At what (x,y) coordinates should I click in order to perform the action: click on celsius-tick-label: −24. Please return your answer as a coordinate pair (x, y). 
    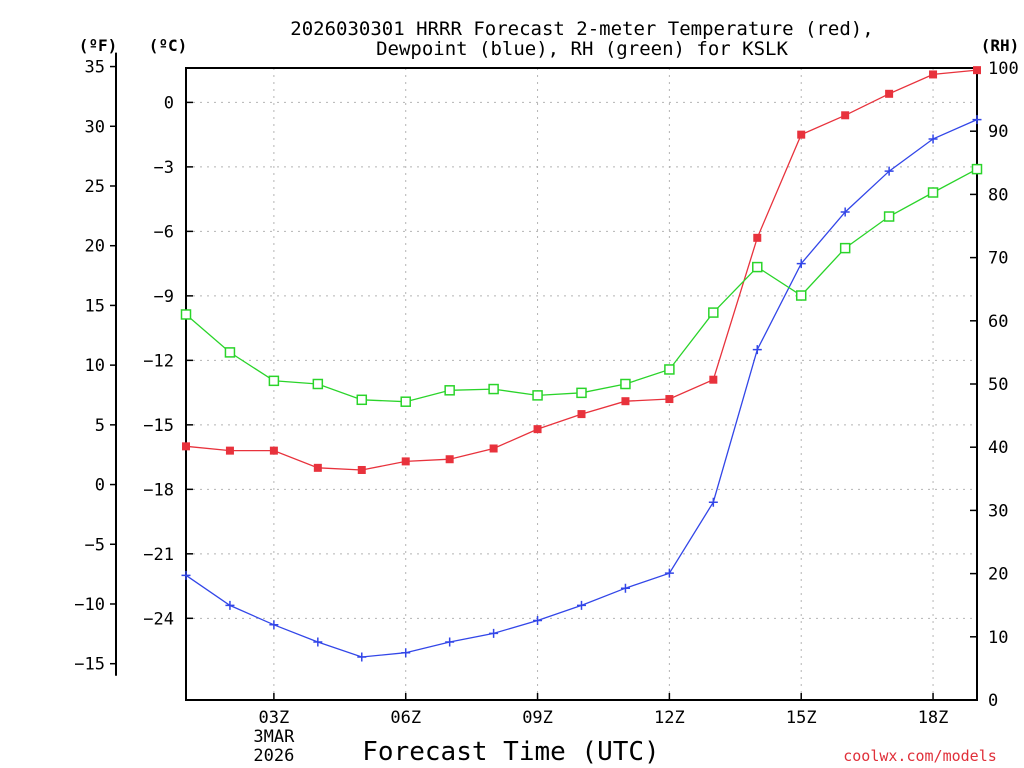
    Looking at the image, I should click on (158, 619).